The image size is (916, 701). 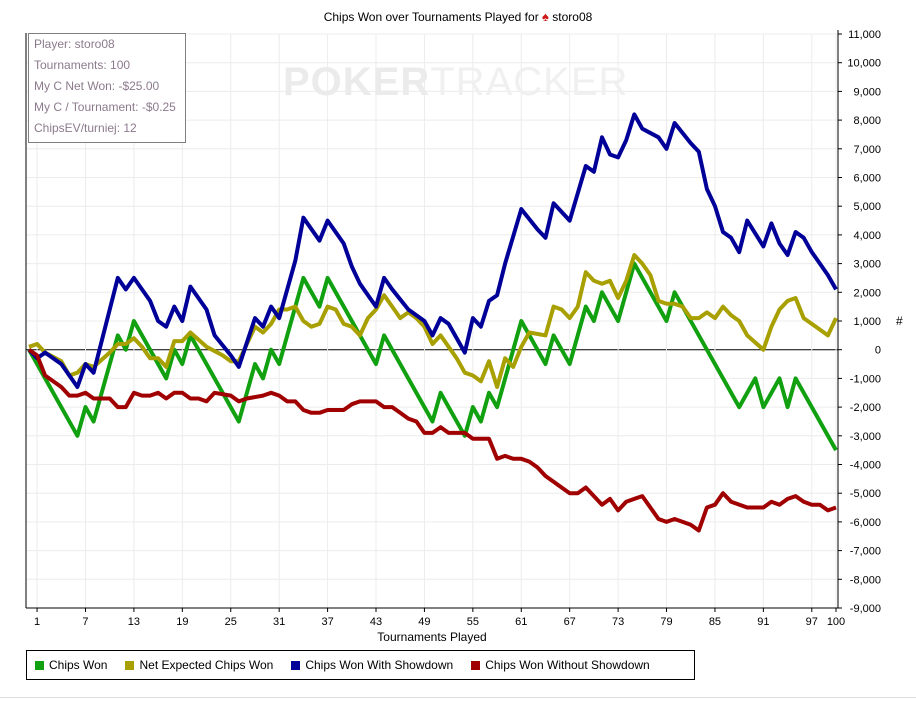 I want to click on x-tick-label: 100, so click(x=836, y=622).